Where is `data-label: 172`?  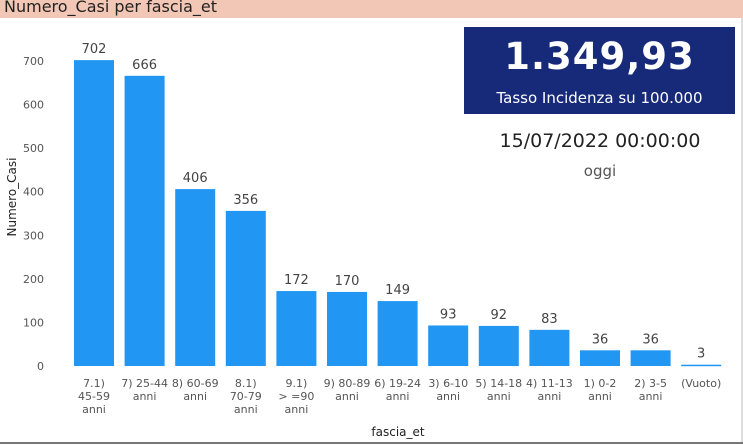 data-label: 172 is located at coordinates (296, 280).